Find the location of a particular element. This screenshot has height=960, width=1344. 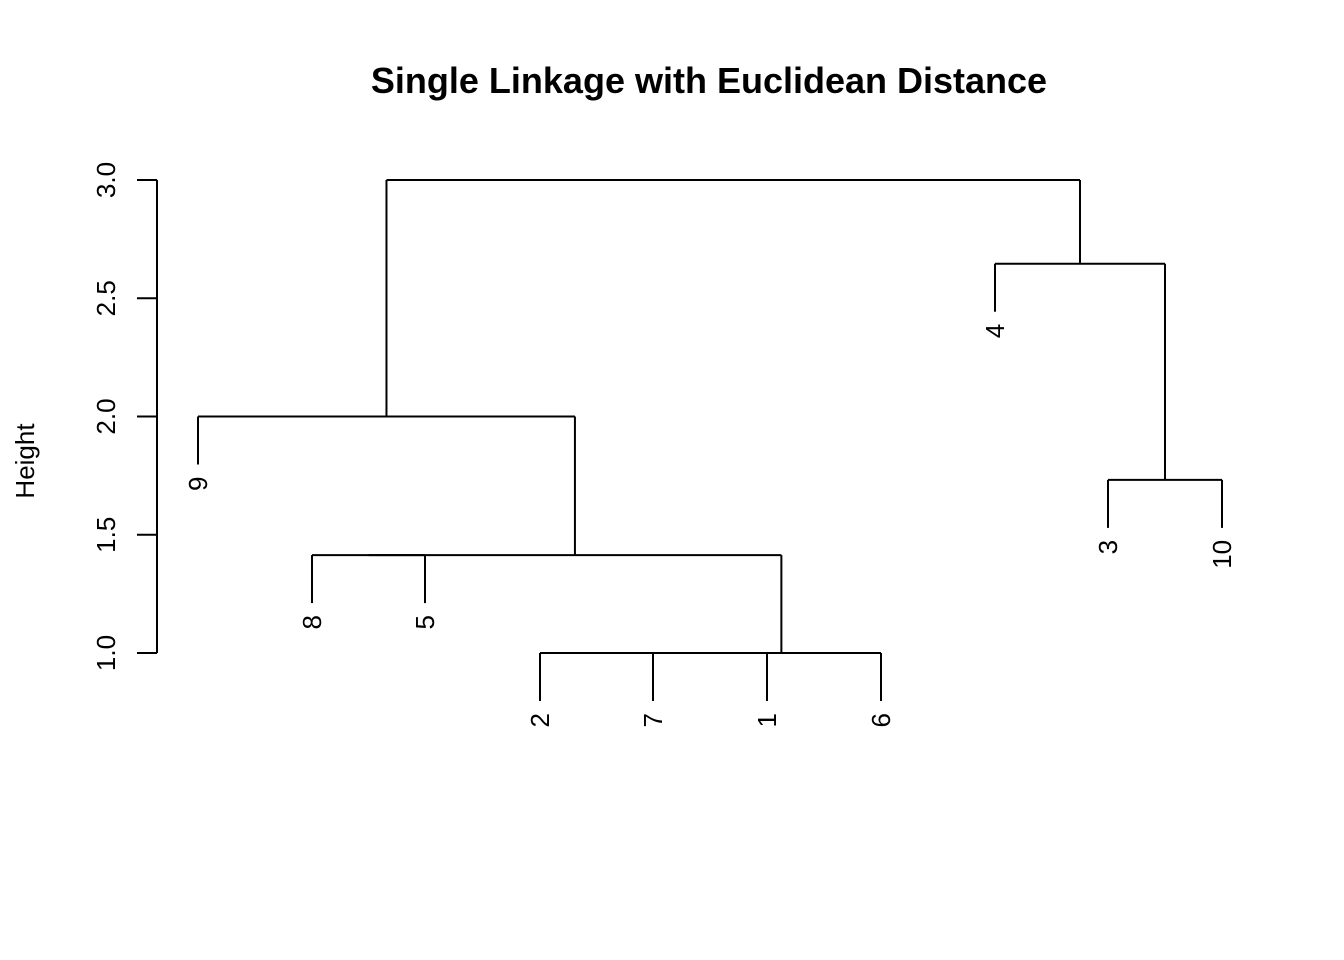

y-tick-label: 2.0 is located at coordinates (106, 416).